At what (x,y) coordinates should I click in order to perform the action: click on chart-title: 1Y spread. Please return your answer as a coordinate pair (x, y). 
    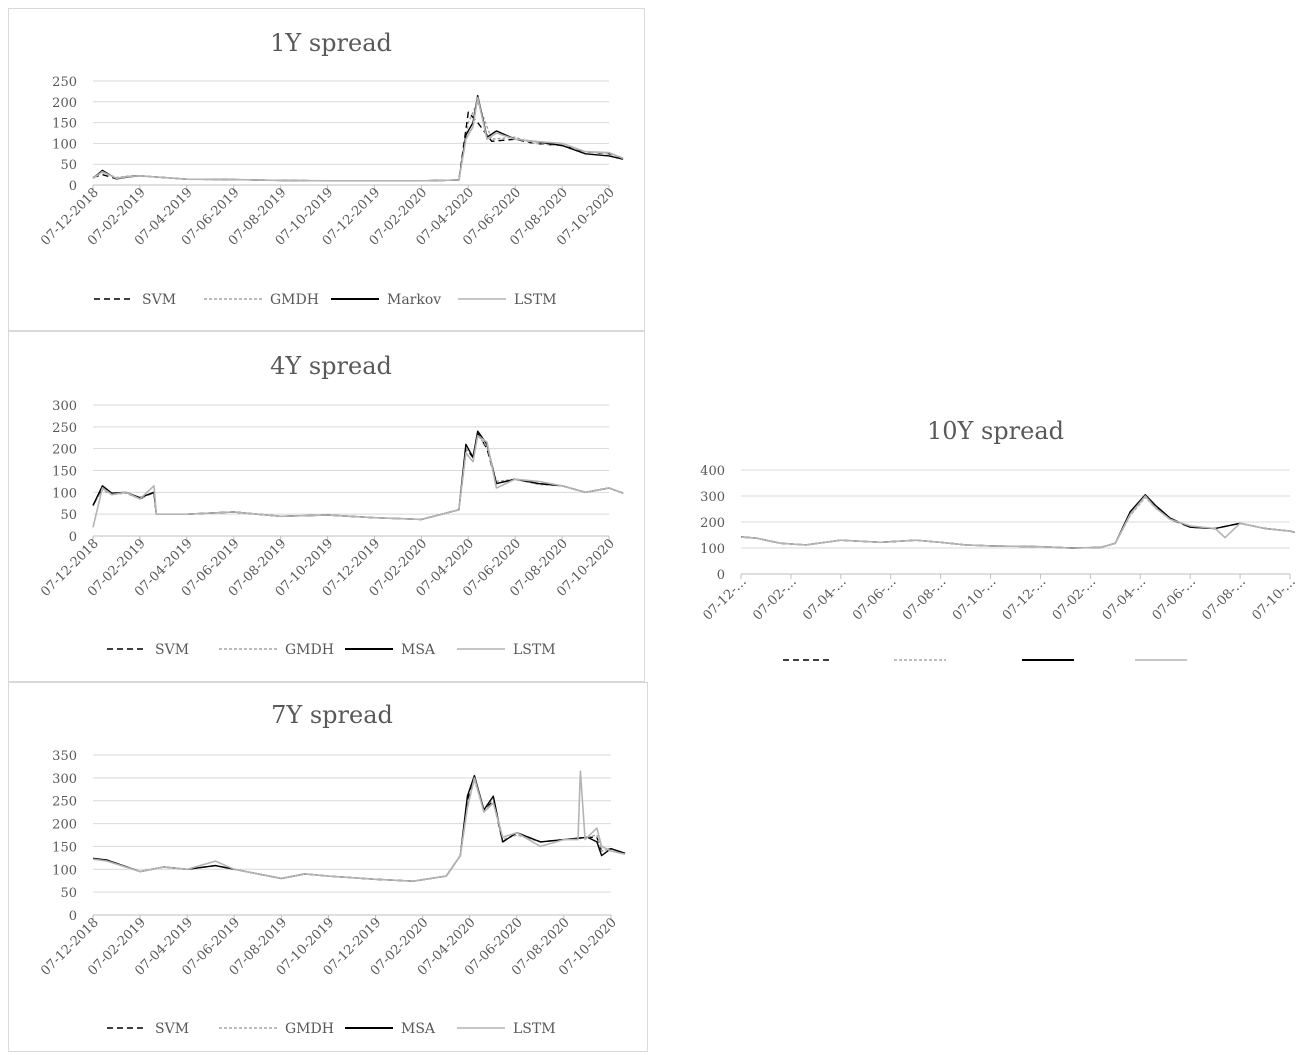
    Looking at the image, I should click on (331, 43).